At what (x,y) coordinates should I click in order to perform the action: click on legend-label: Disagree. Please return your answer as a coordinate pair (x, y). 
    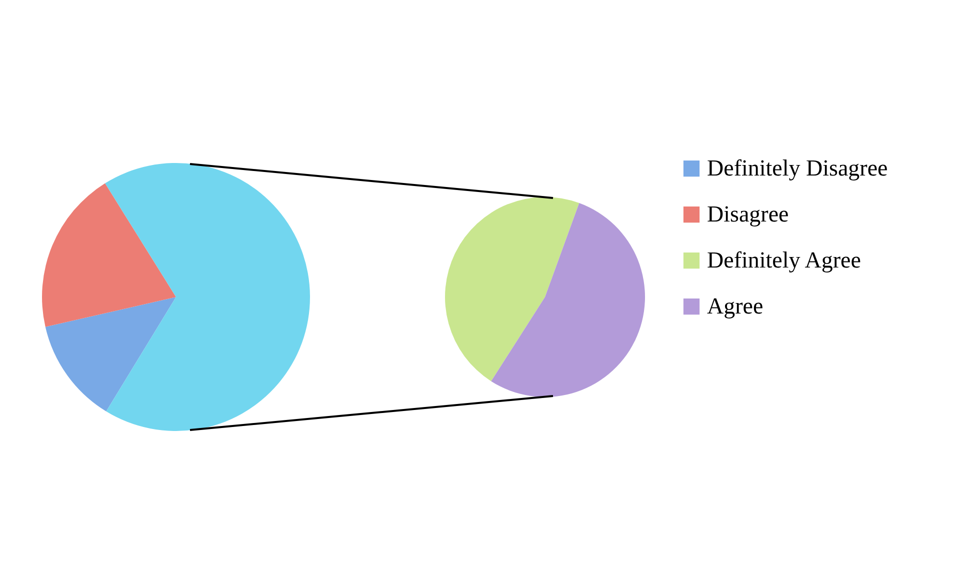
    Looking at the image, I should click on (748, 214).